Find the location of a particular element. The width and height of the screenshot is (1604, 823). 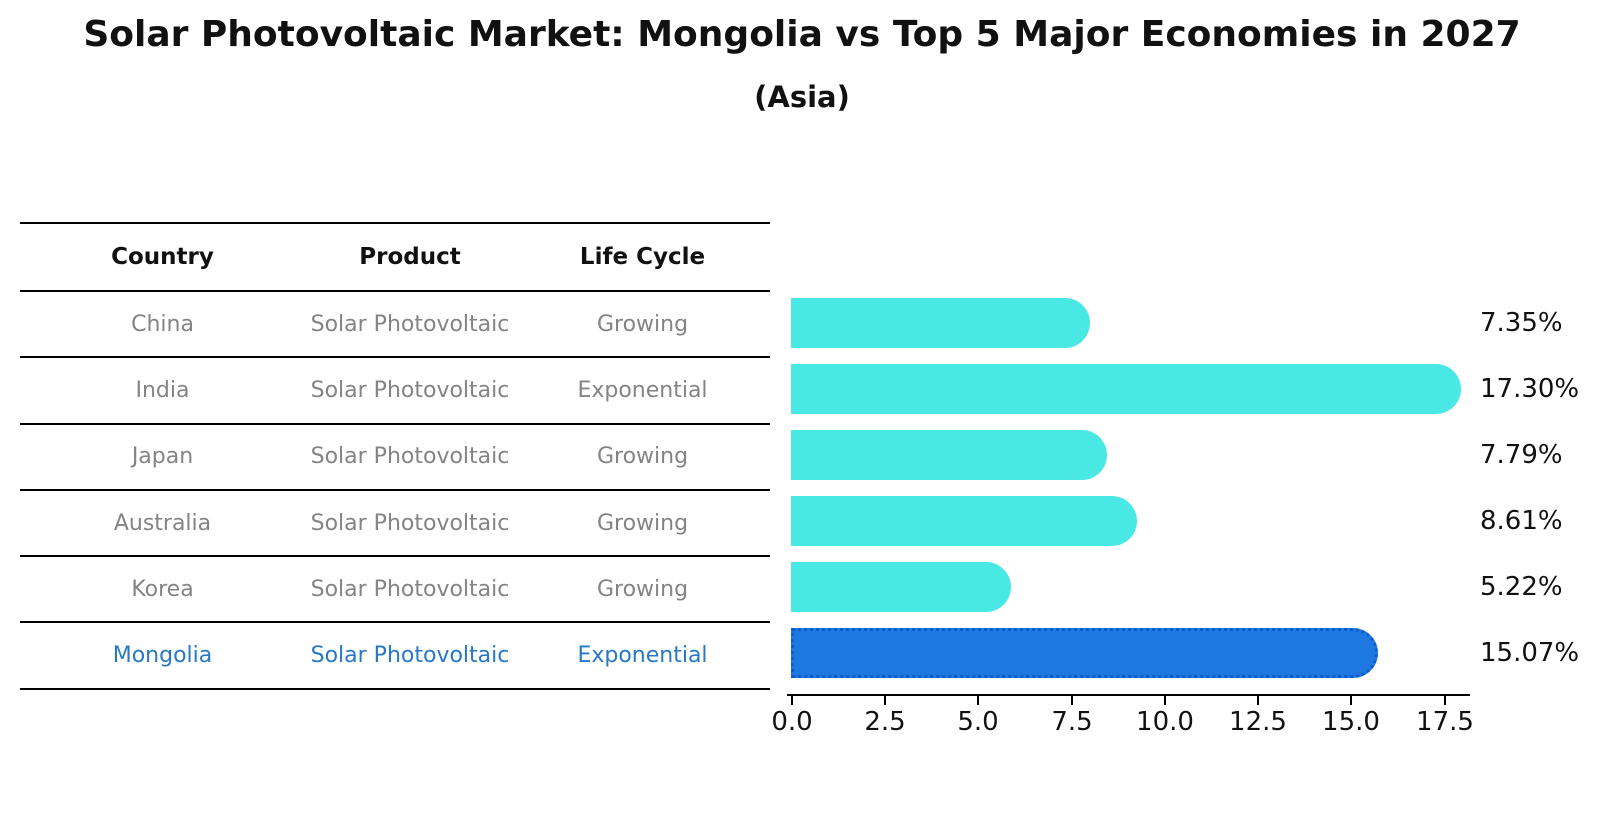

table-row-mongolia: Mongolia Solar Photovoltaic Exponential is located at coordinates (395, 656).